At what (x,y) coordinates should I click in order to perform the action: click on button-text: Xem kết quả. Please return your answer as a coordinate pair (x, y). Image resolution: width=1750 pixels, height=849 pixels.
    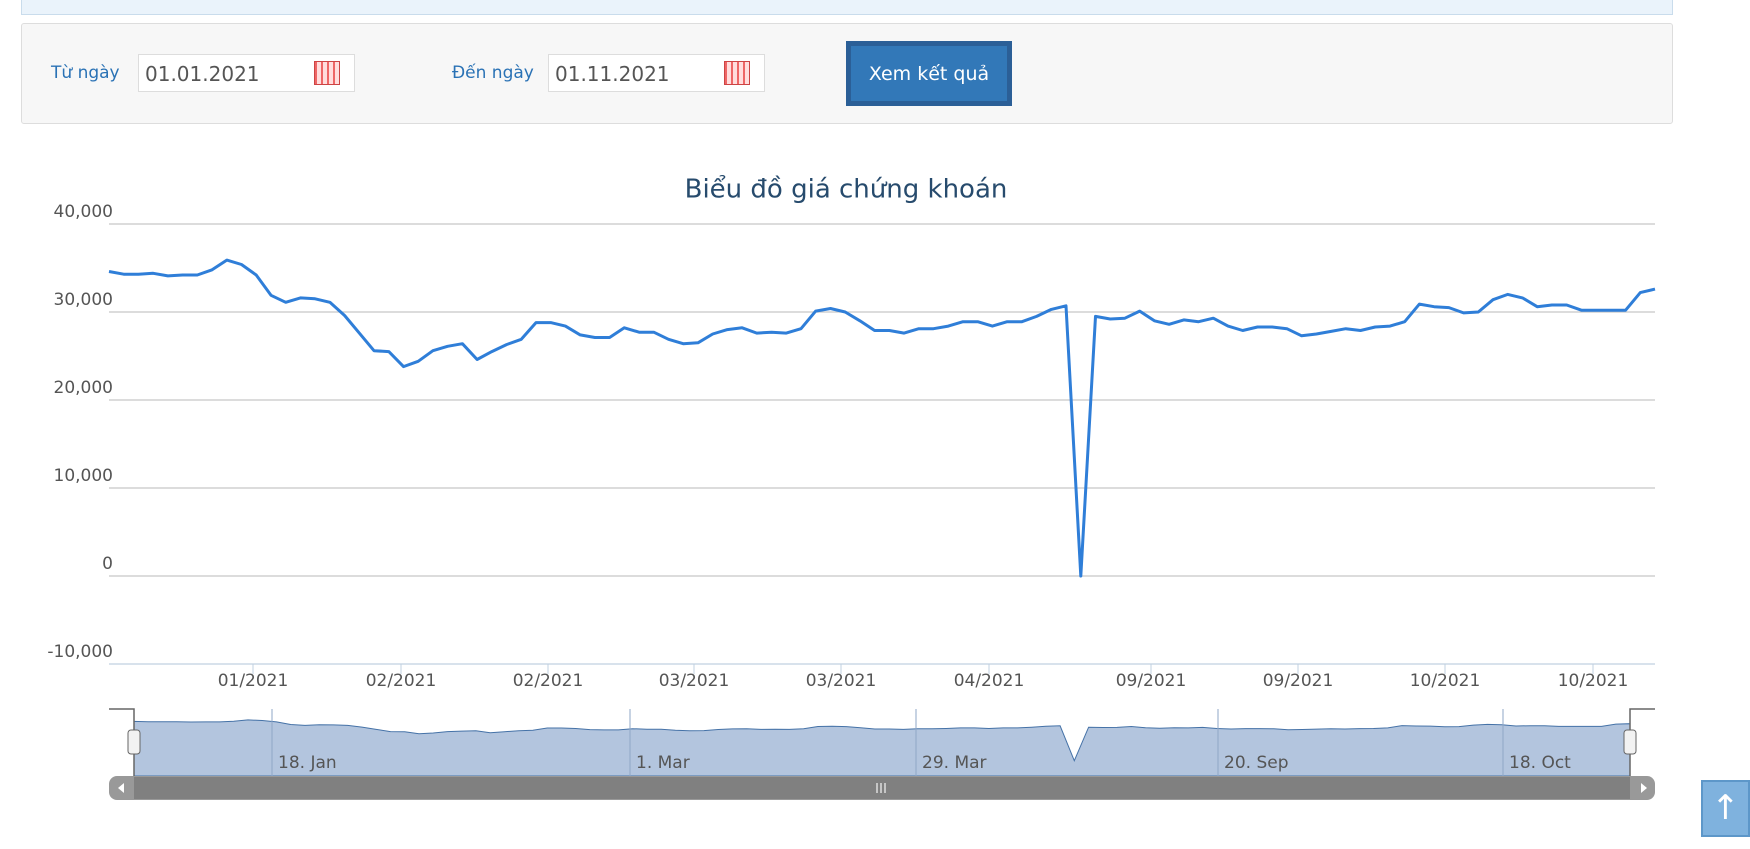
    Looking at the image, I should click on (929, 73).